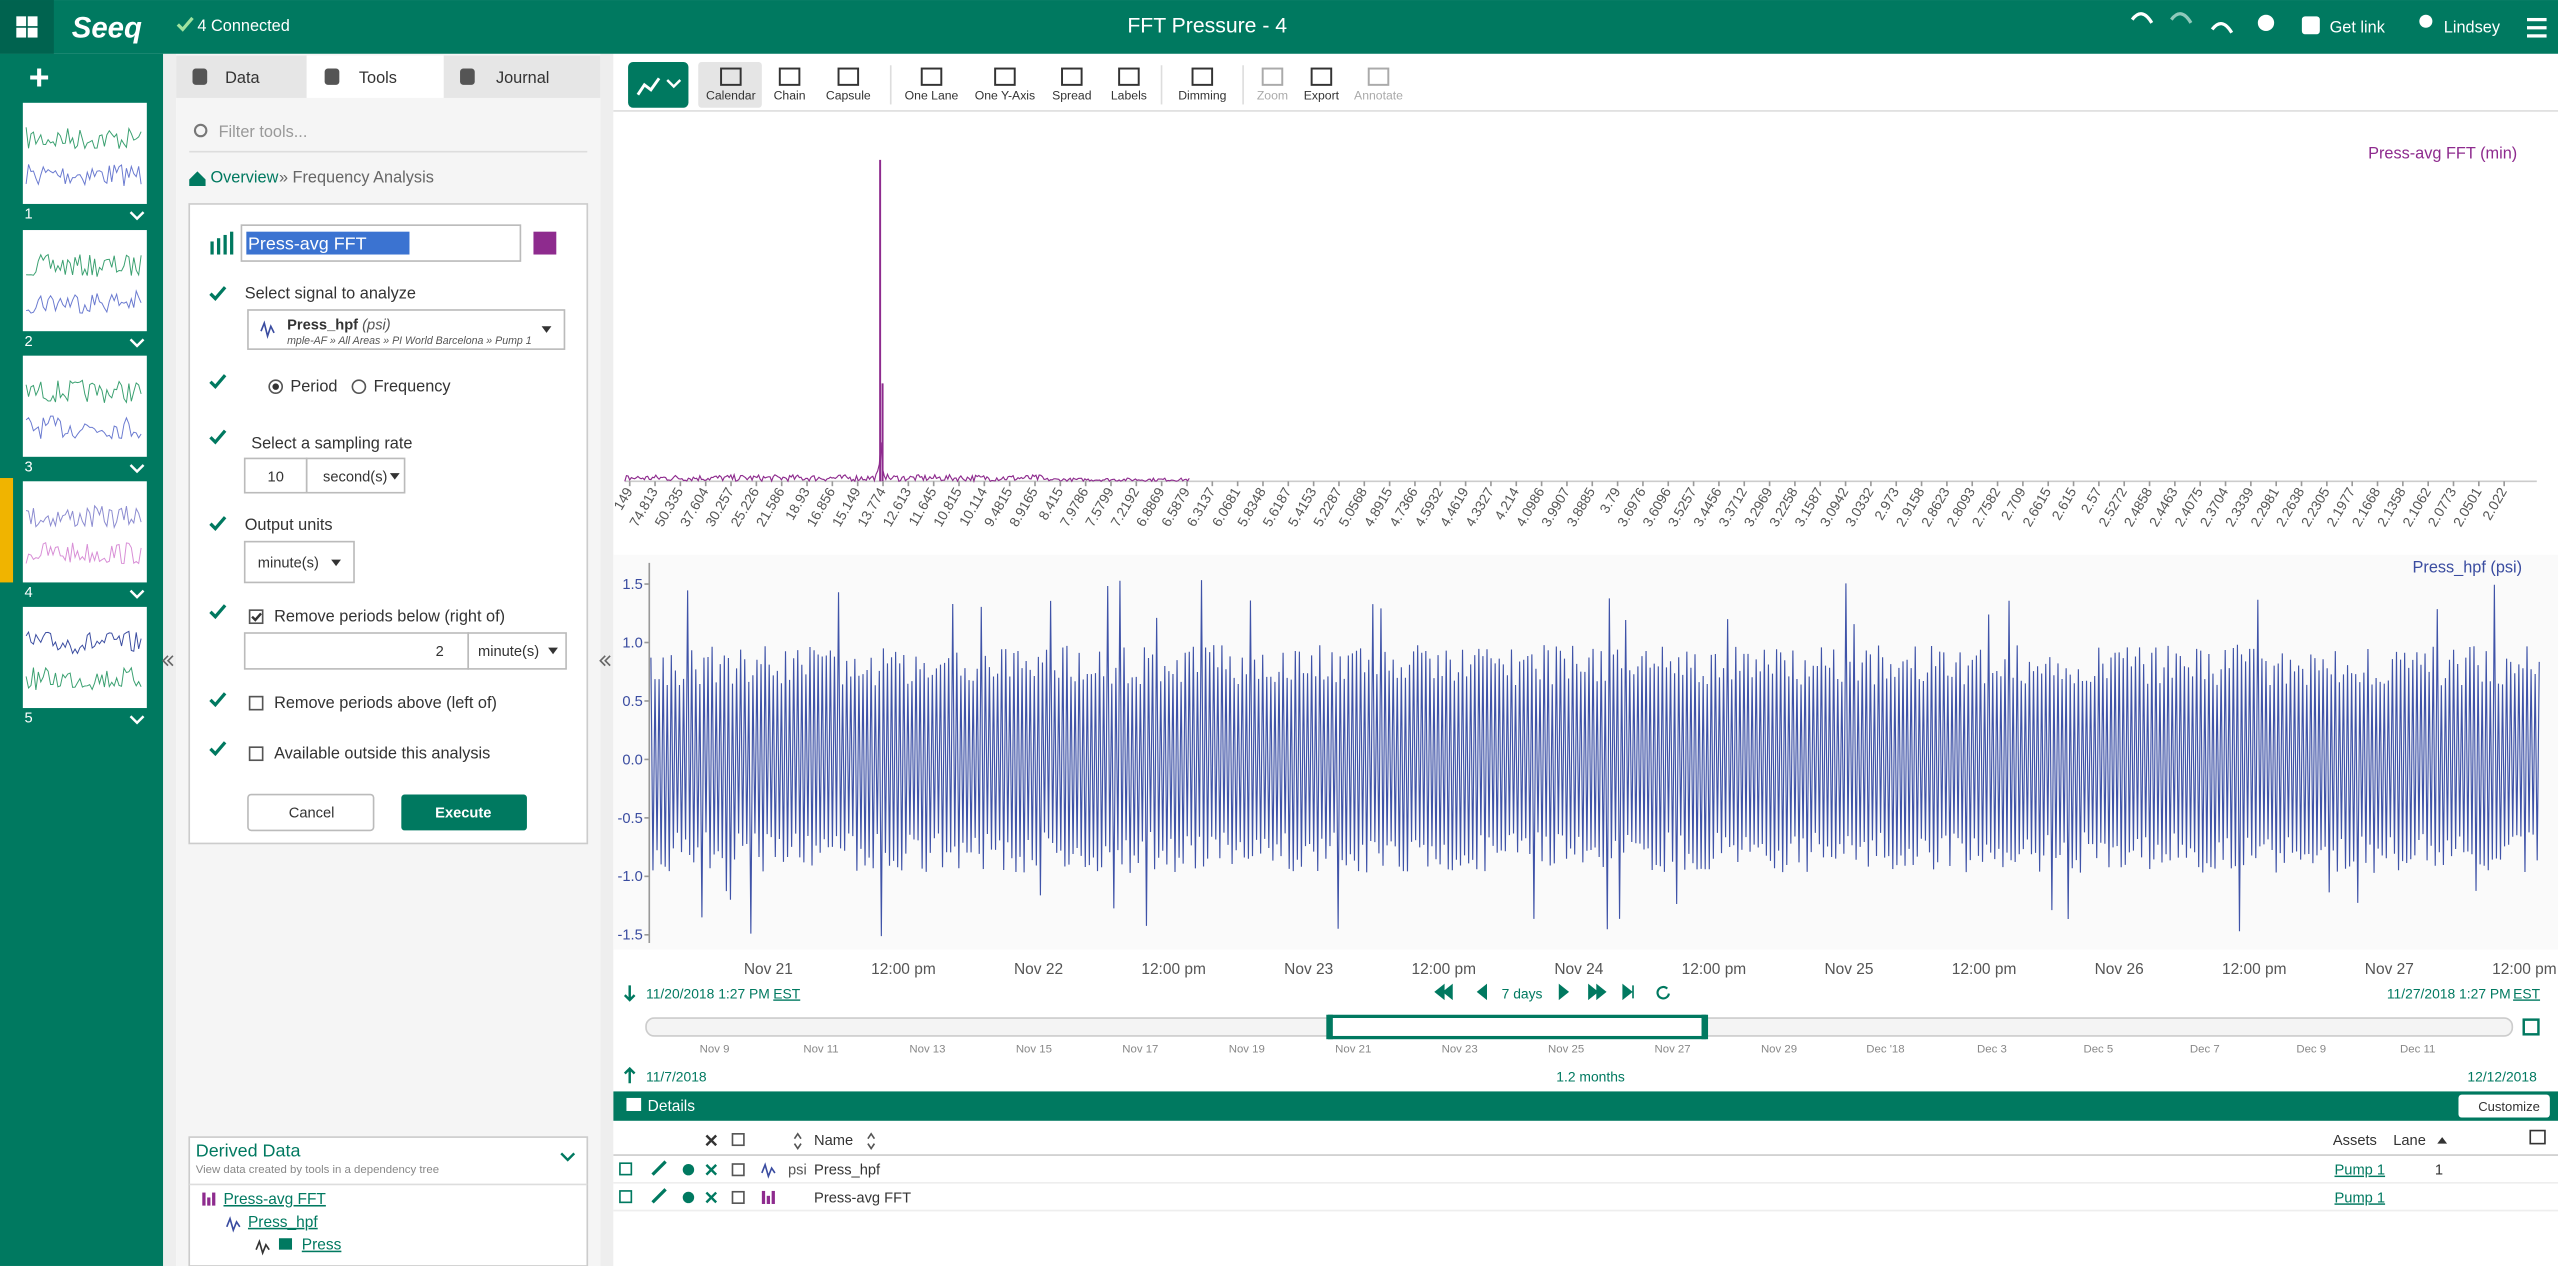 The height and width of the screenshot is (1266, 2558). What do you see at coordinates (312, 813) in the screenshot?
I see `cancel-label: Cancel` at bounding box center [312, 813].